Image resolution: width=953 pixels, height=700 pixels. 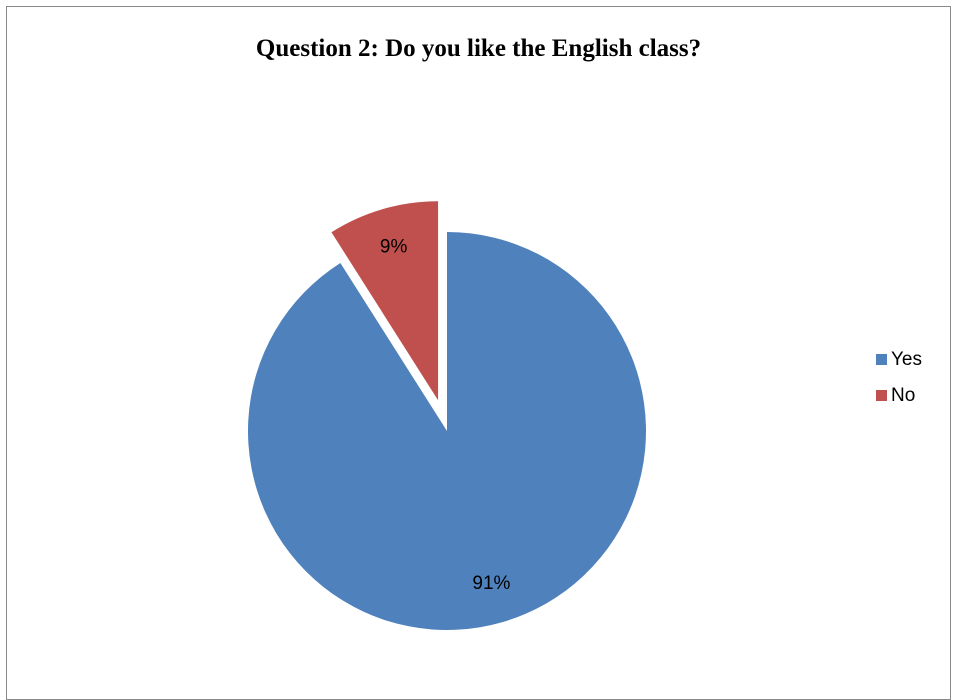 What do you see at coordinates (906, 359) in the screenshot?
I see `legend-label-yes: Yes` at bounding box center [906, 359].